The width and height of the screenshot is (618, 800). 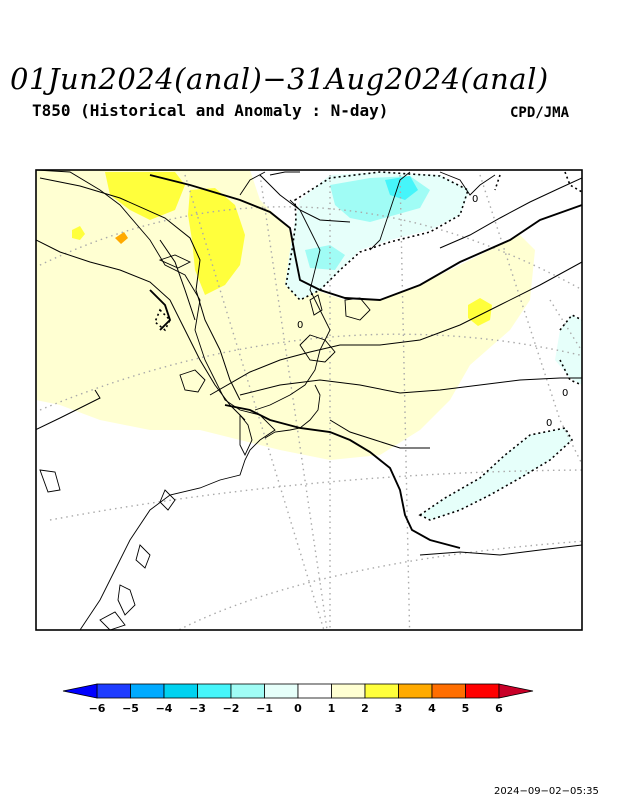 I want to click on chart-subtitle: T850 (Historical and Anomaly : N-day), so click(x=210, y=110).